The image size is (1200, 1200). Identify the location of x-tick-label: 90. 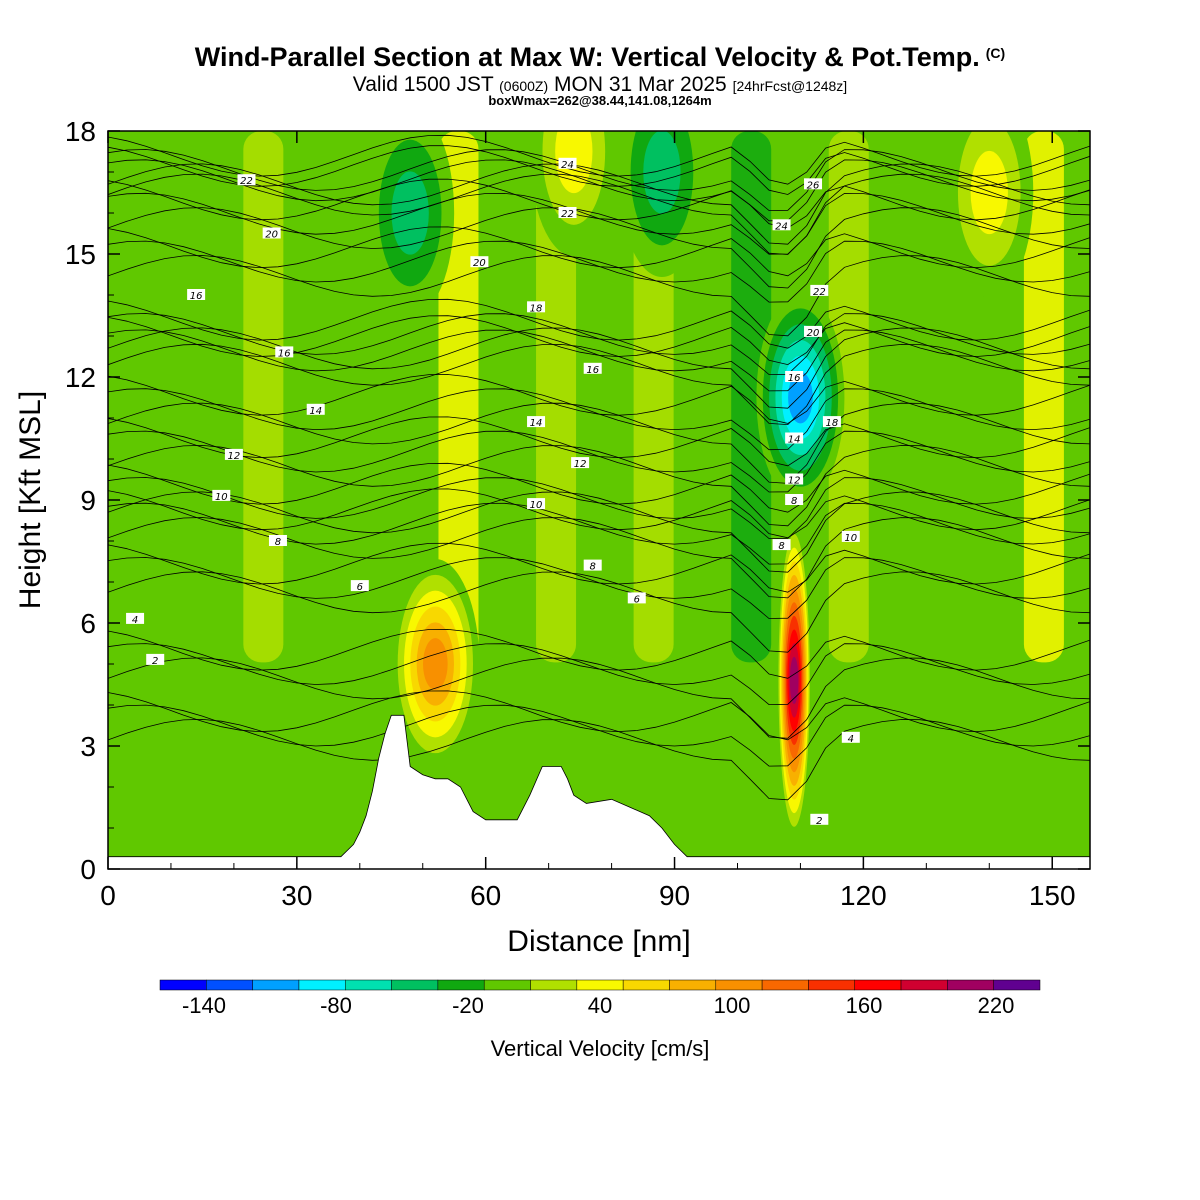
(674, 895).